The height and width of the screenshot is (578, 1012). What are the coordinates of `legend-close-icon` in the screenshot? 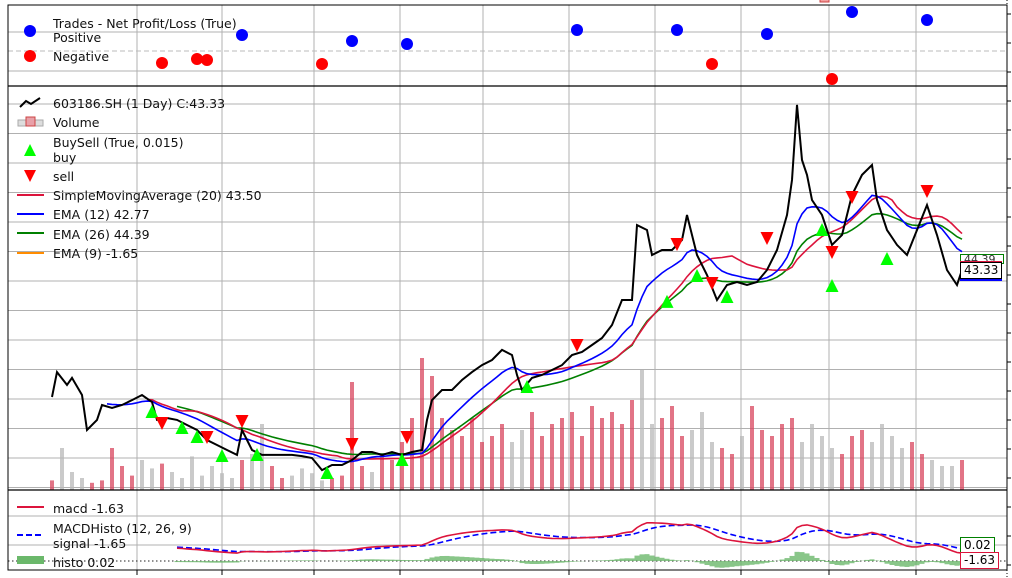 It's located at (30, 102).